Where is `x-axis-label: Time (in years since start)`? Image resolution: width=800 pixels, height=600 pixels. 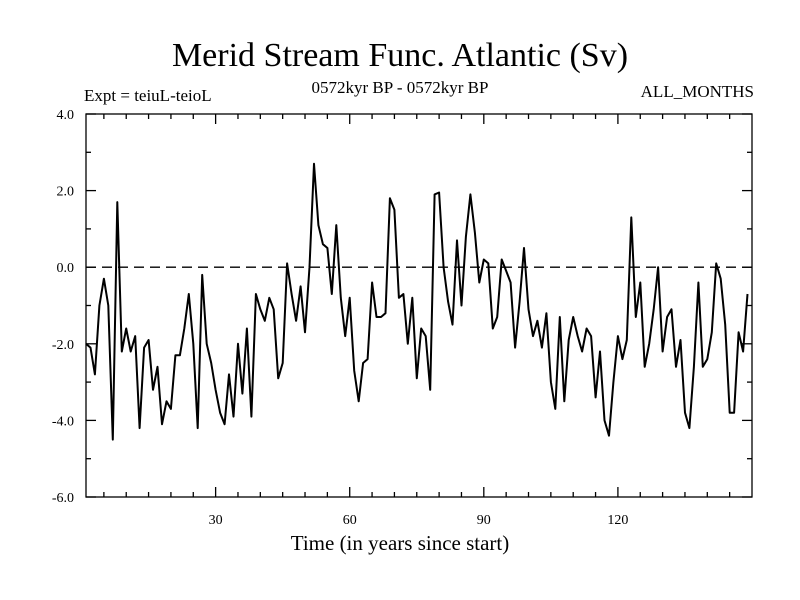
x-axis-label: Time (in years since start) is located at coordinates (400, 543).